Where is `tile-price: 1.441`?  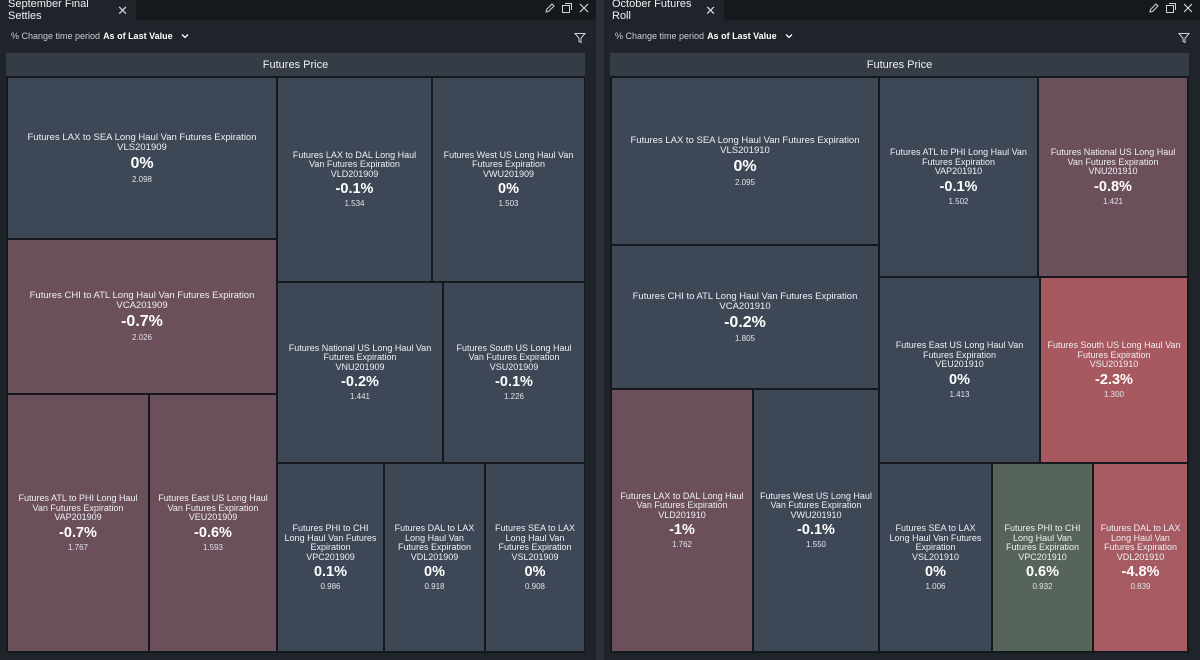 tile-price: 1.441 is located at coordinates (360, 397).